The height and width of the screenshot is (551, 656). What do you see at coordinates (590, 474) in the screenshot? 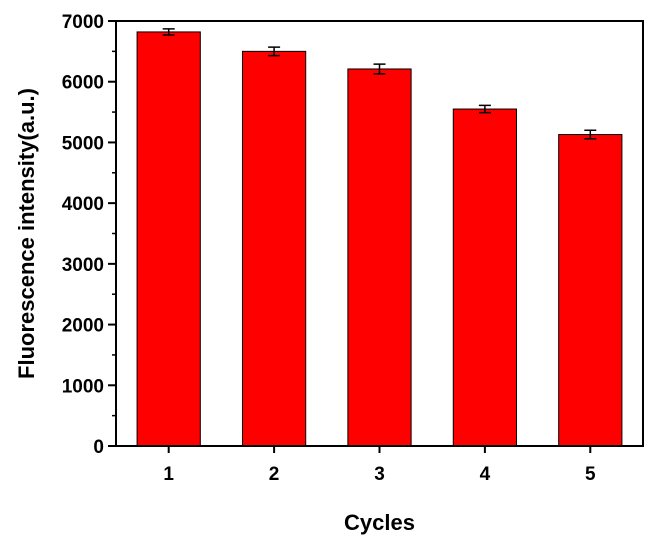
I see `x-tick-label: 5` at bounding box center [590, 474].